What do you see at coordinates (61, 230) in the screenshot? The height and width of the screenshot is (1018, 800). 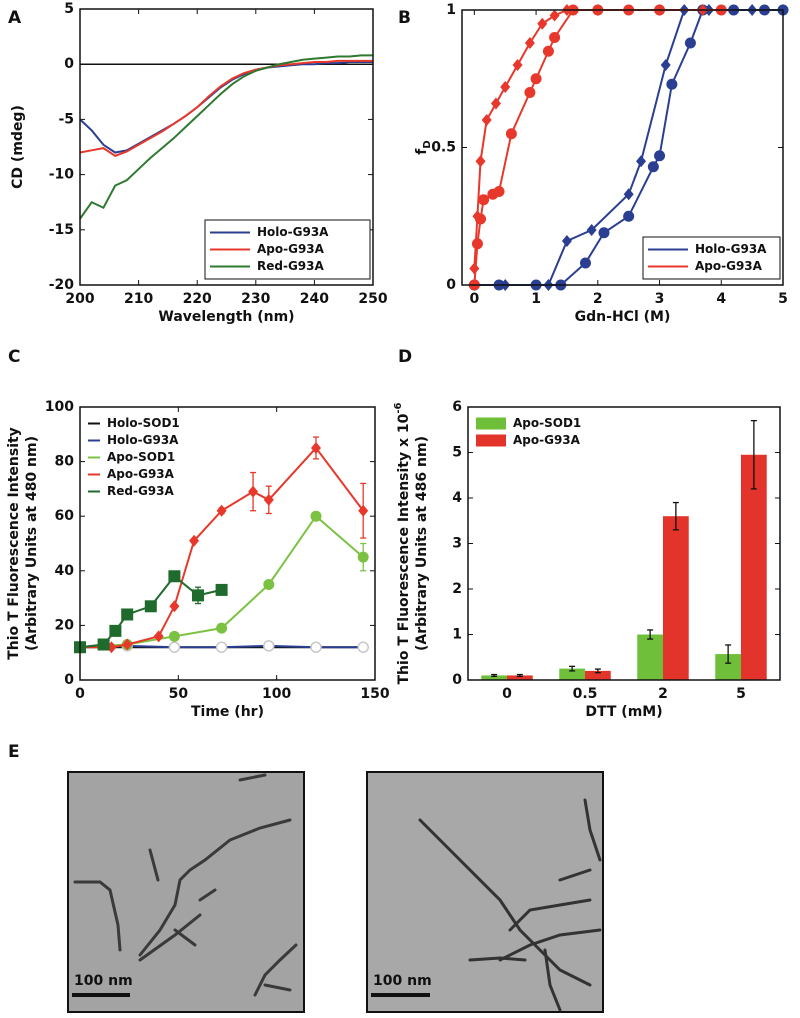 I see `y-tick-label: -15` at bounding box center [61, 230].